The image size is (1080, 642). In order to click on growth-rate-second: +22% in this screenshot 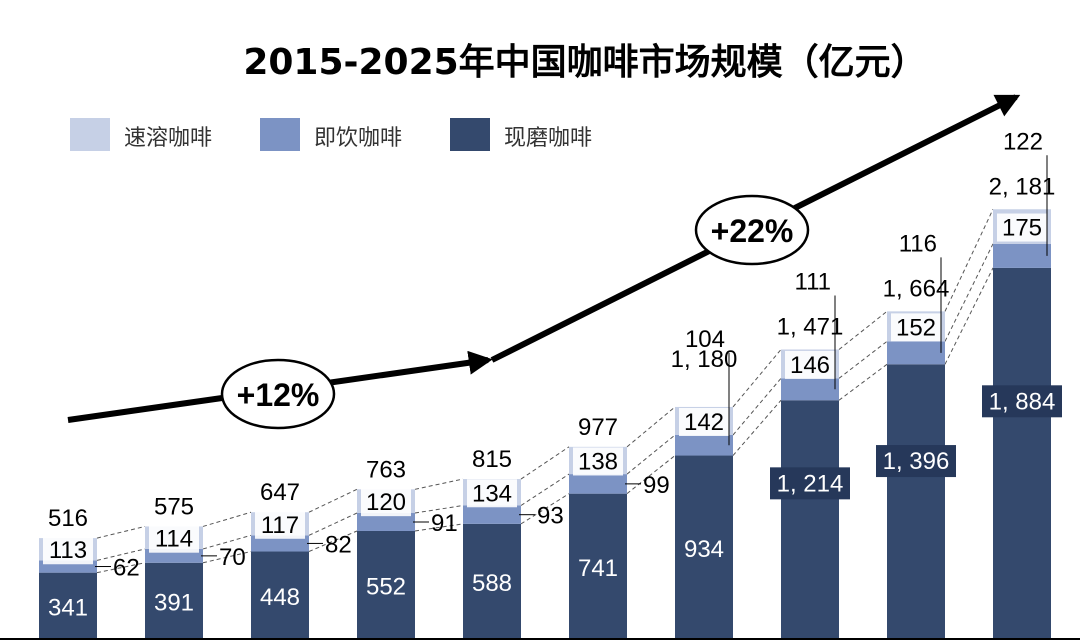, I will do `click(752, 231)`.